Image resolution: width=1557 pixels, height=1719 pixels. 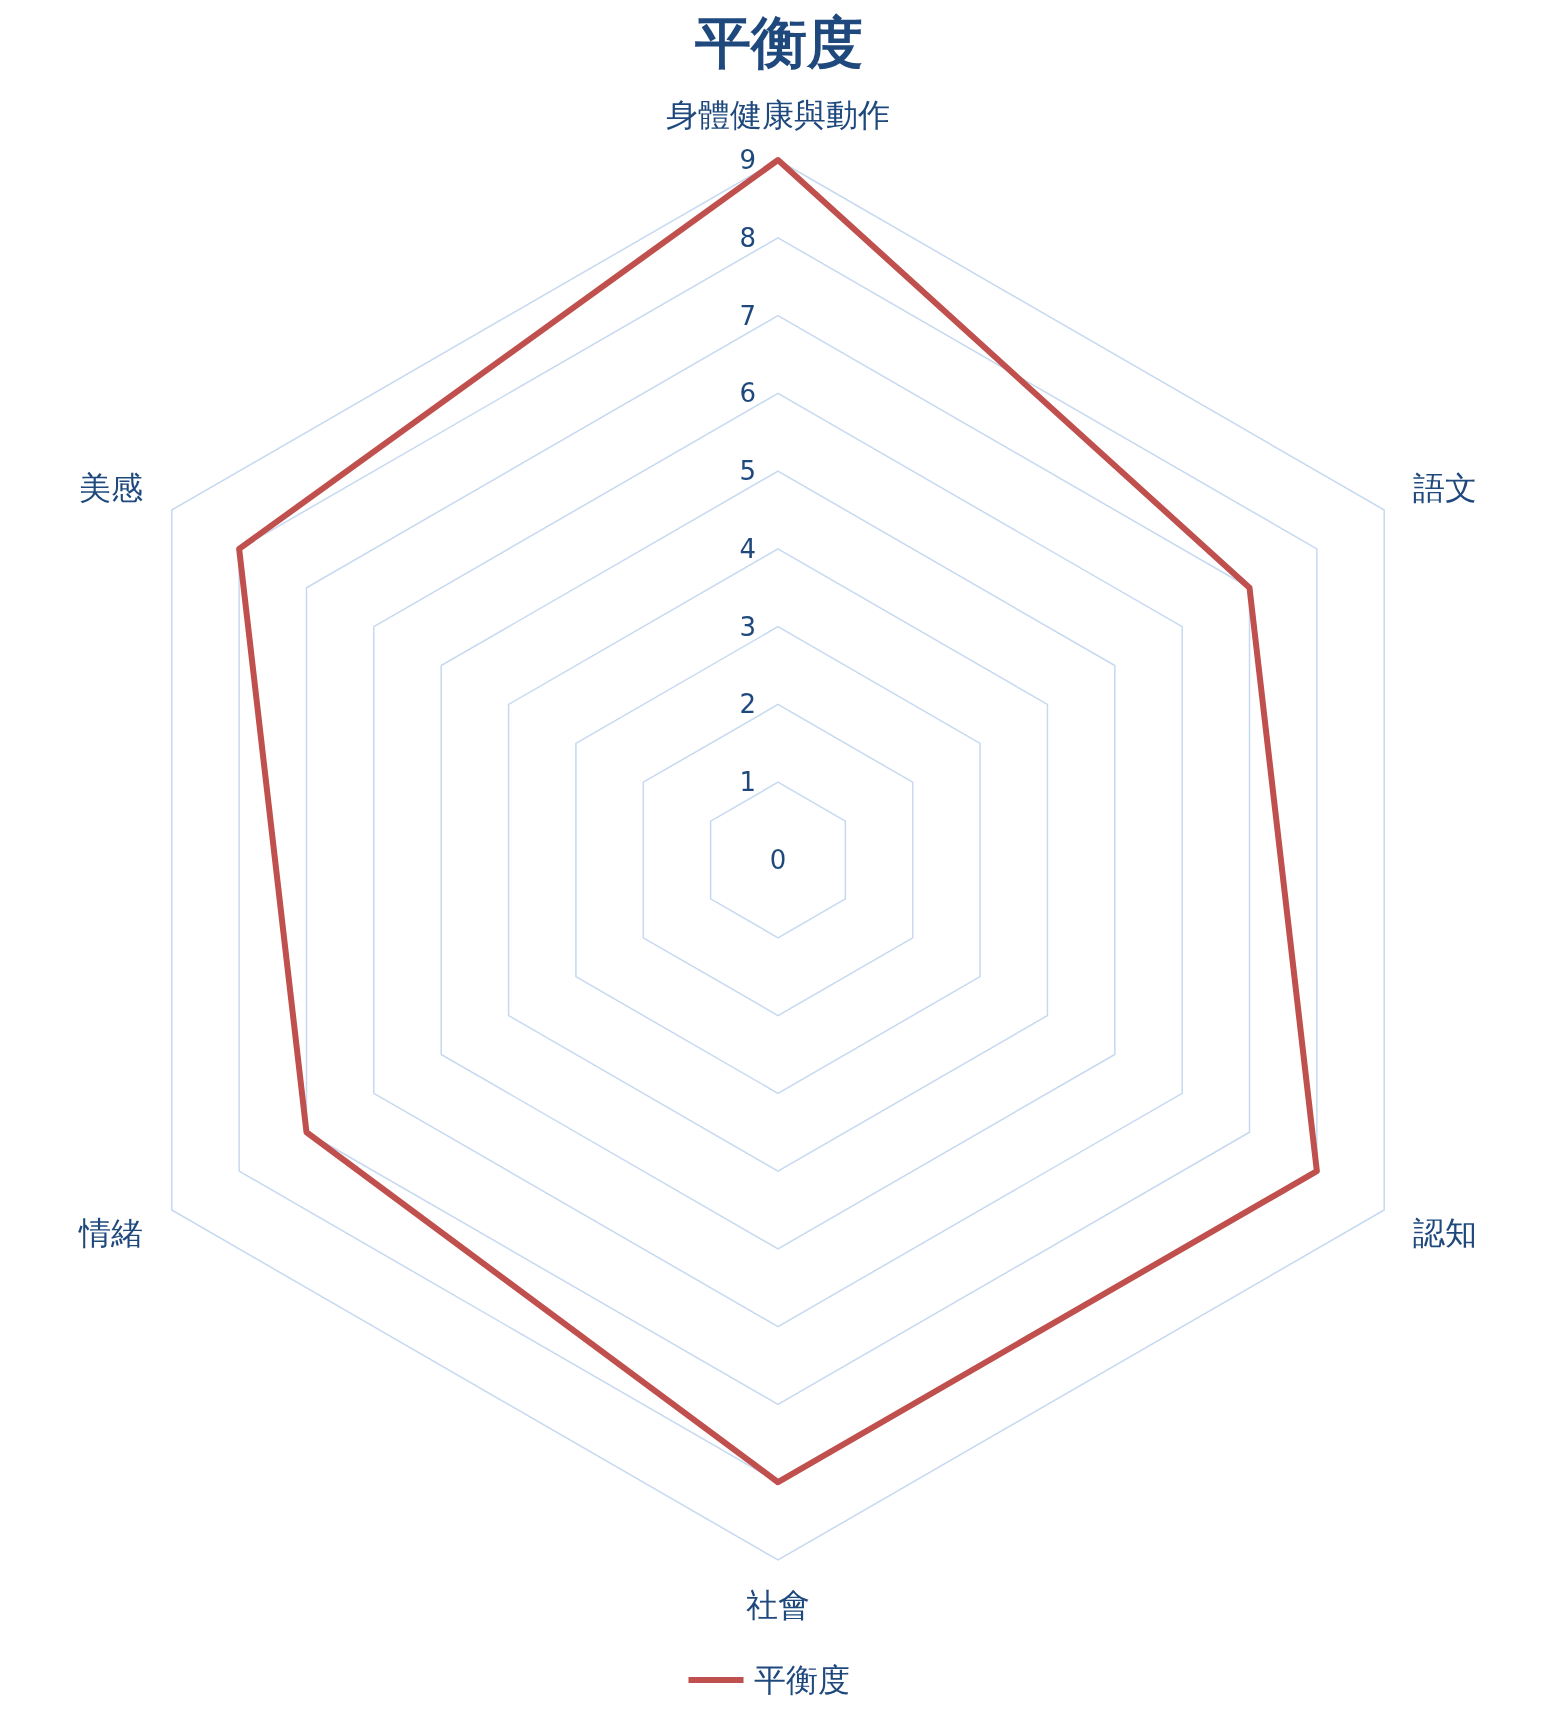 I want to click on spoke-label: 身體健康與動作, so click(x=778, y=115).